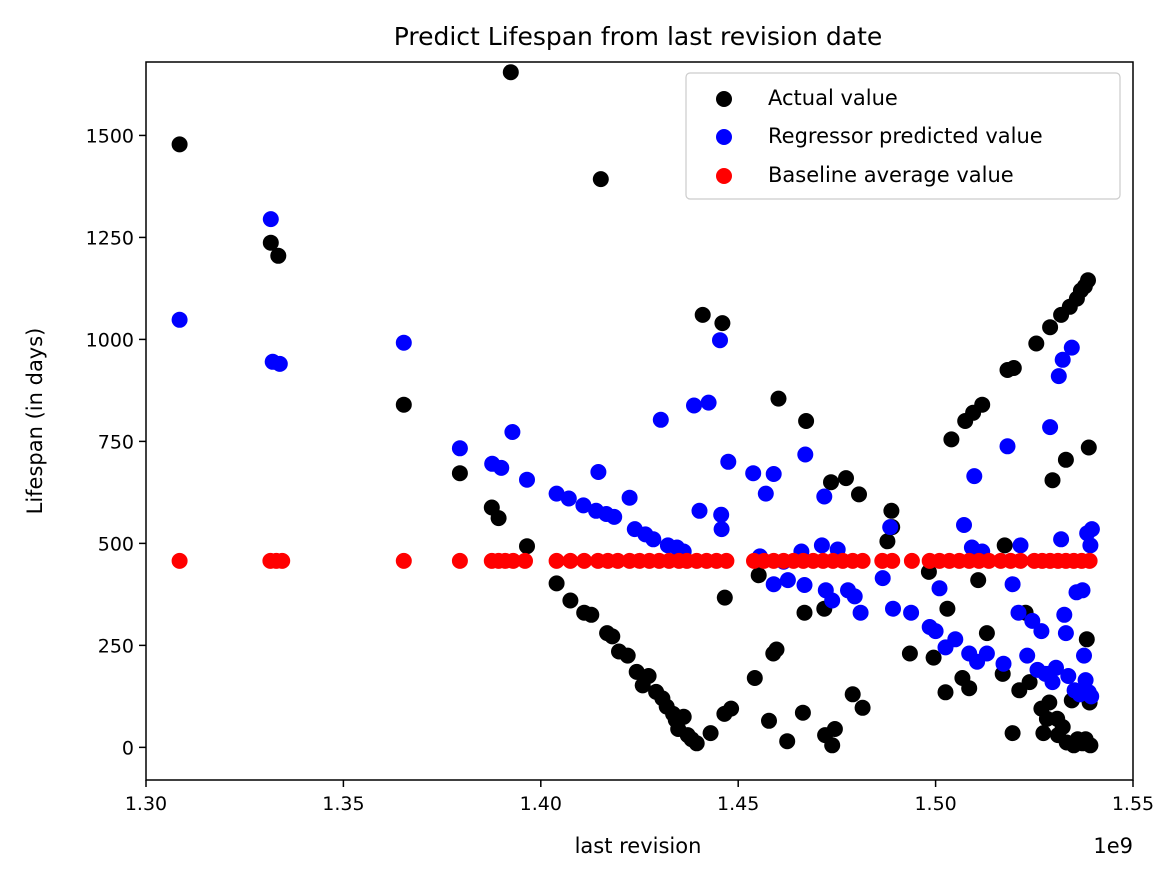  I want to click on x-tick-label: 1.30, so click(146, 804).